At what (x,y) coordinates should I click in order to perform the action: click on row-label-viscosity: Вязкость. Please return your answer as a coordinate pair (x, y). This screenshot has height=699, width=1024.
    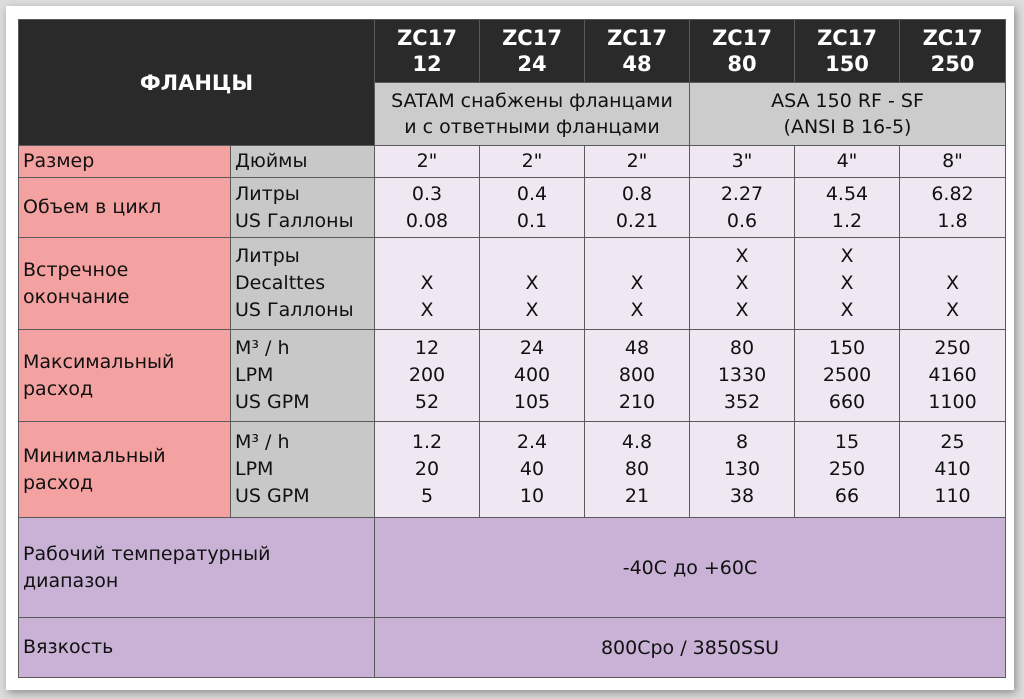
    Looking at the image, I should click on (196, 647).